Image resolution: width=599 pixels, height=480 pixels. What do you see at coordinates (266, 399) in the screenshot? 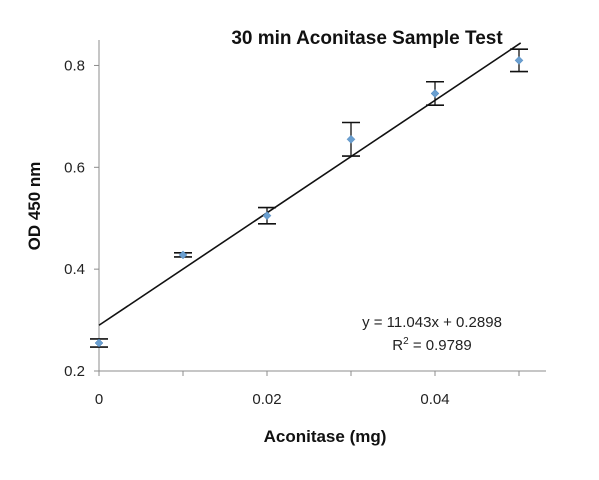
I see `x-tick-label: 0.02` at bounding box center [266, 399].